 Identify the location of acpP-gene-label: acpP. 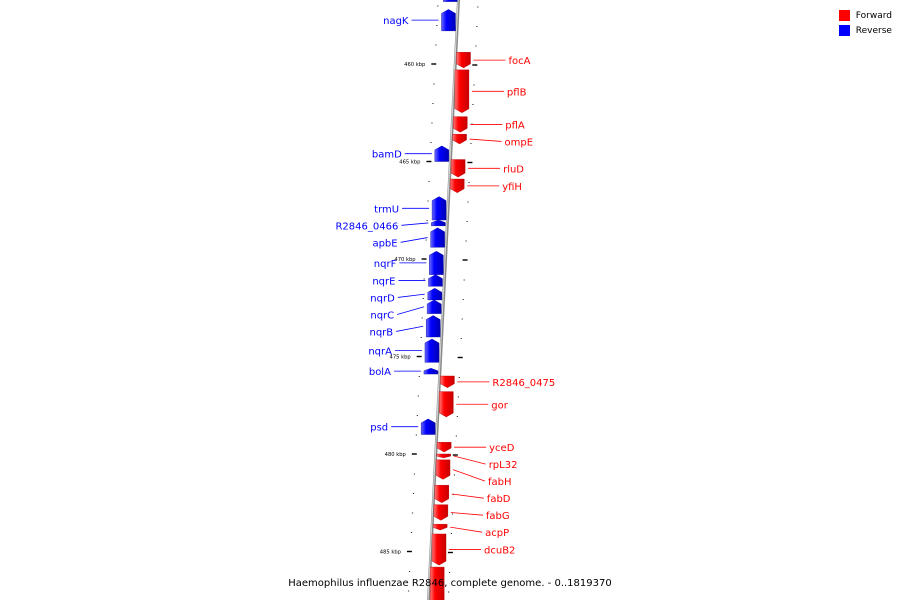
(497, 533).